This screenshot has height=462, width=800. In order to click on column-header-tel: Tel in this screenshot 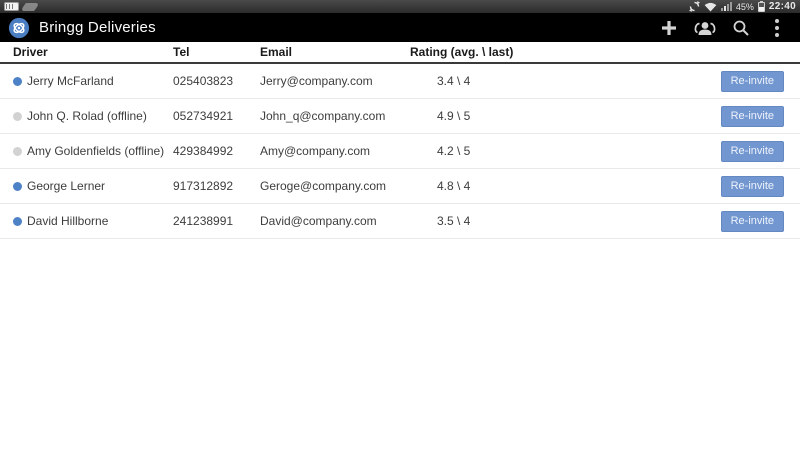, I will do `click(181, 52)`.